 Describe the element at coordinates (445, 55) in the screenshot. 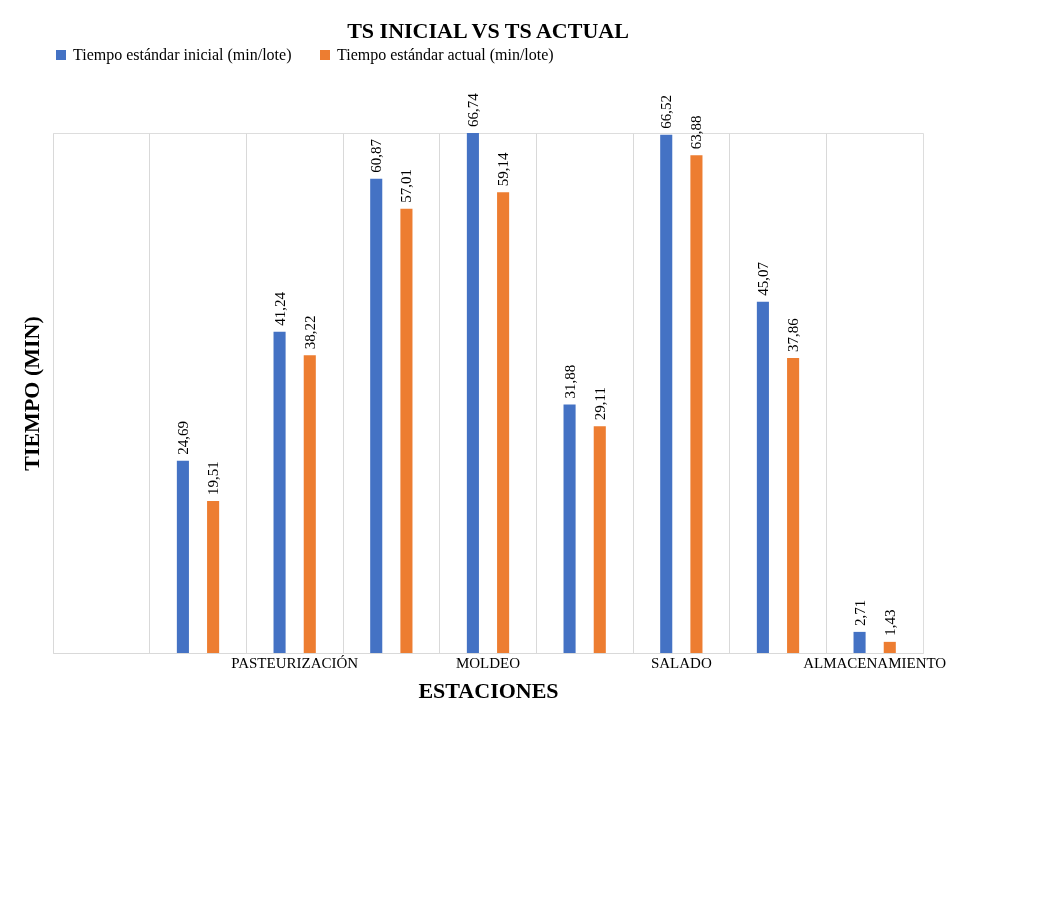

I see `legend-label: Tiempo estándar actual (min/lote)` at that location.